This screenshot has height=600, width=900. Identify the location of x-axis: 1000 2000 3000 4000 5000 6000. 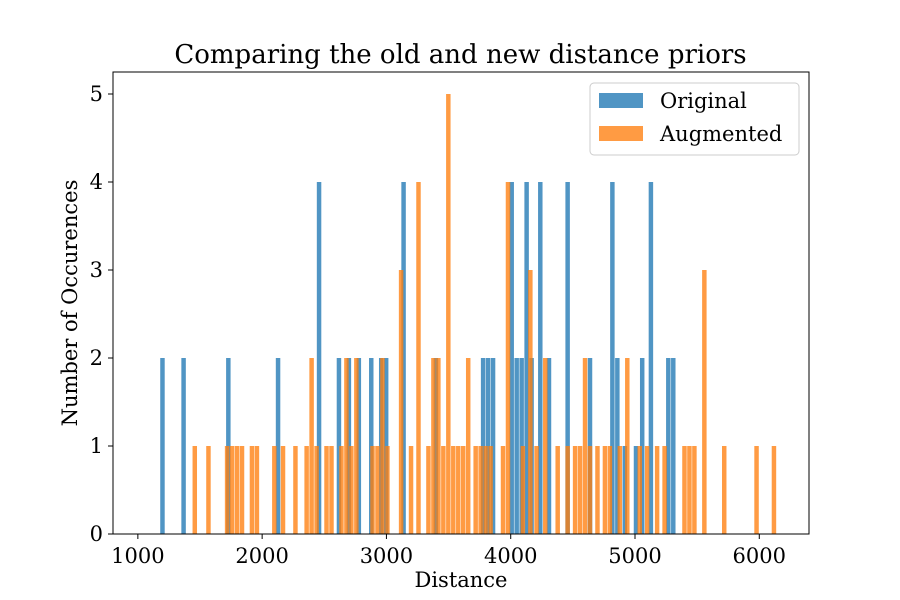
(448, 551).